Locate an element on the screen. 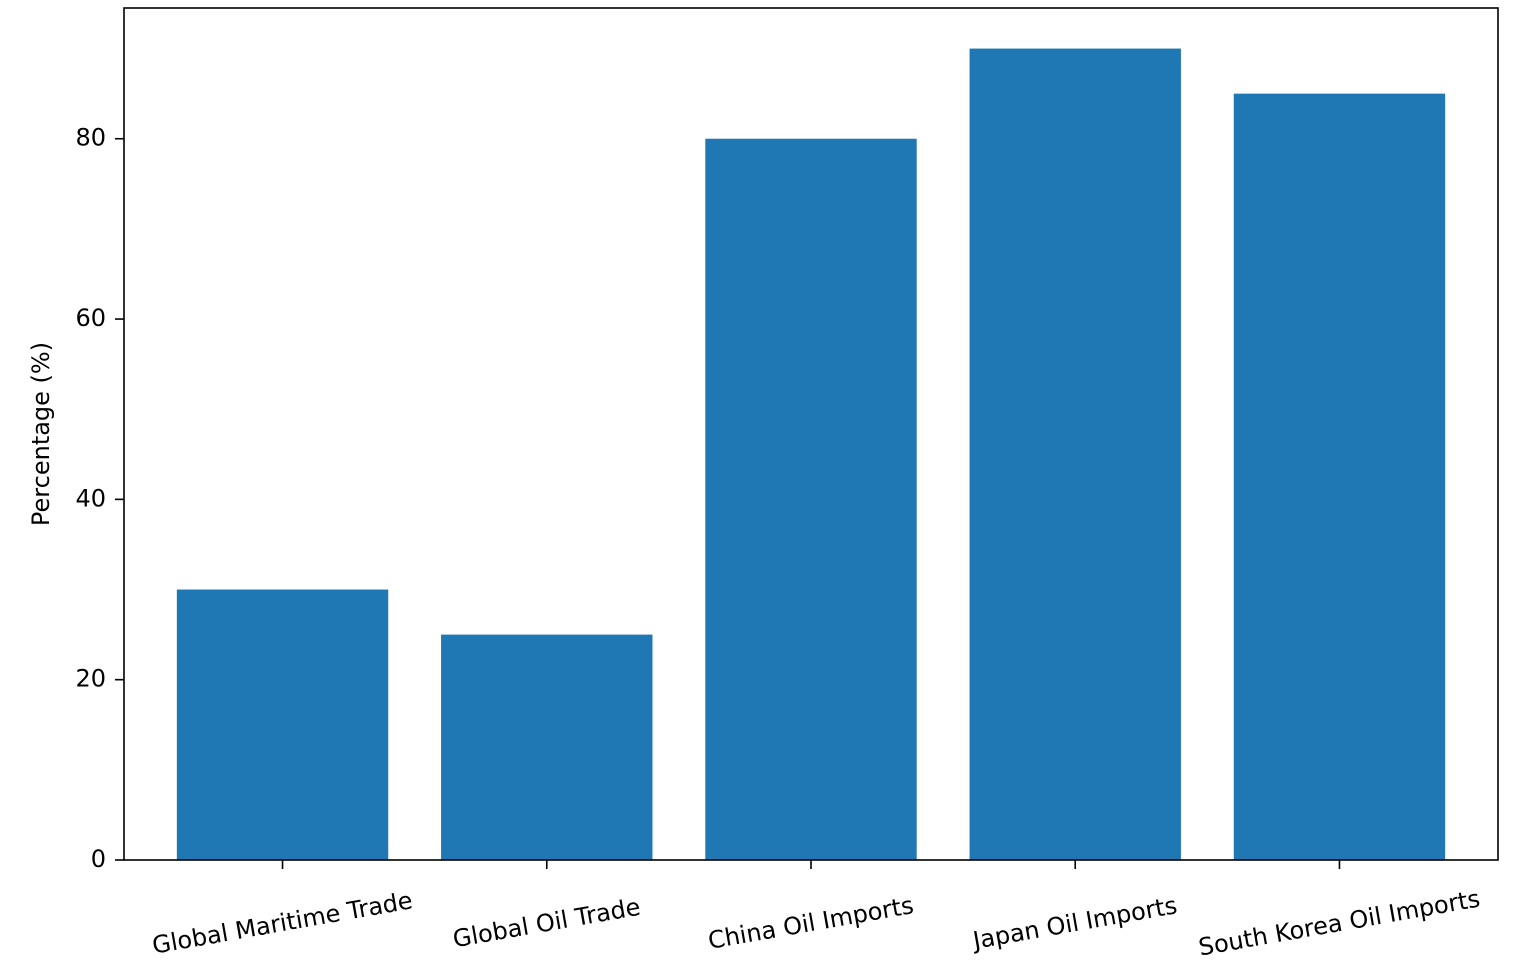  y-tick-label-0: 0 is located at coordinates (98, 859).